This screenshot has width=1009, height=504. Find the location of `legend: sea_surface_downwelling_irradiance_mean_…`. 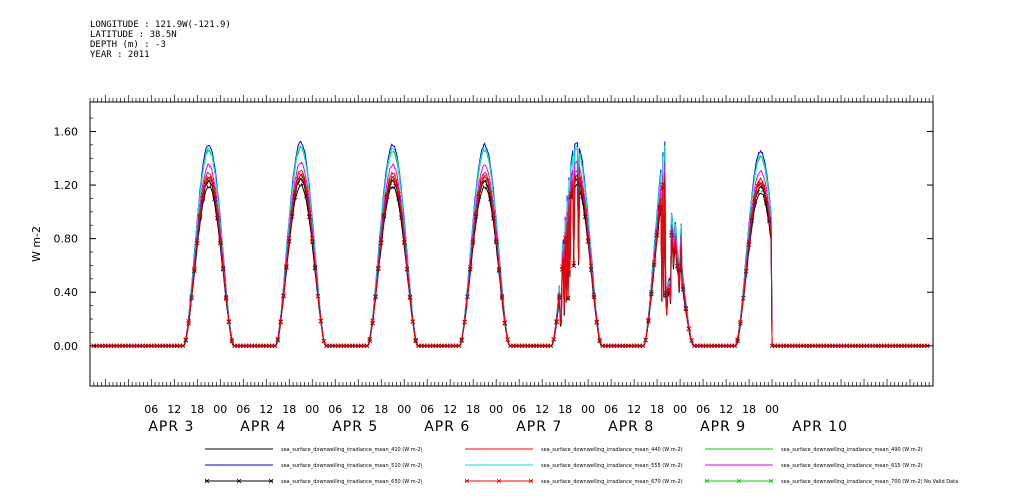

legend: sea_surface_downwelling_irradiance_mean_… is located at coordinates (581, 466).